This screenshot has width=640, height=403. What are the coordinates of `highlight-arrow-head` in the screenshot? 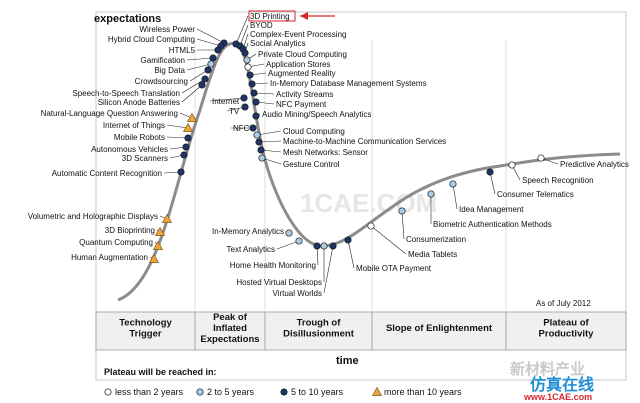 It's located at (304, 16).